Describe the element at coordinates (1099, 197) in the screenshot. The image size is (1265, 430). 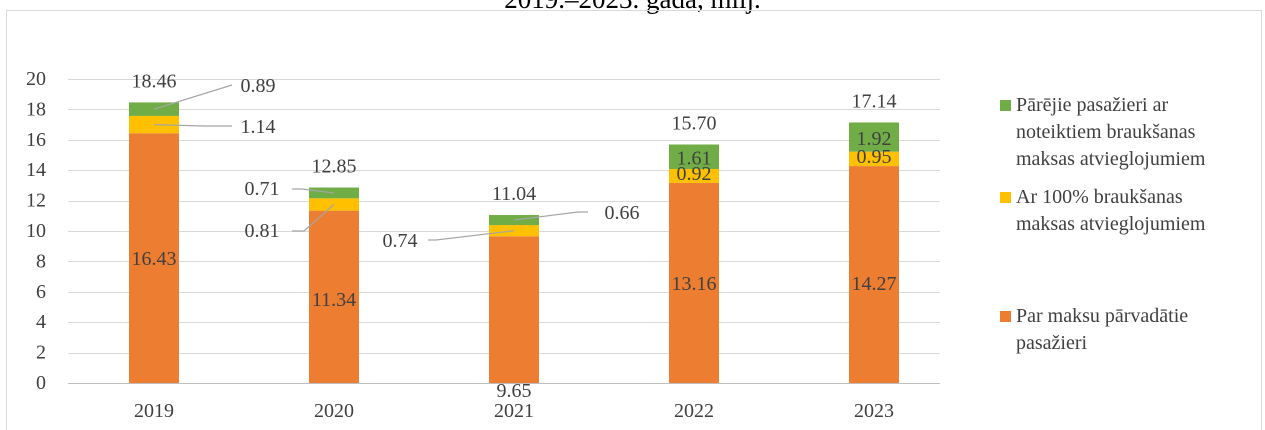
I see `legend-line: Ar 100% braukšanas` at that location.